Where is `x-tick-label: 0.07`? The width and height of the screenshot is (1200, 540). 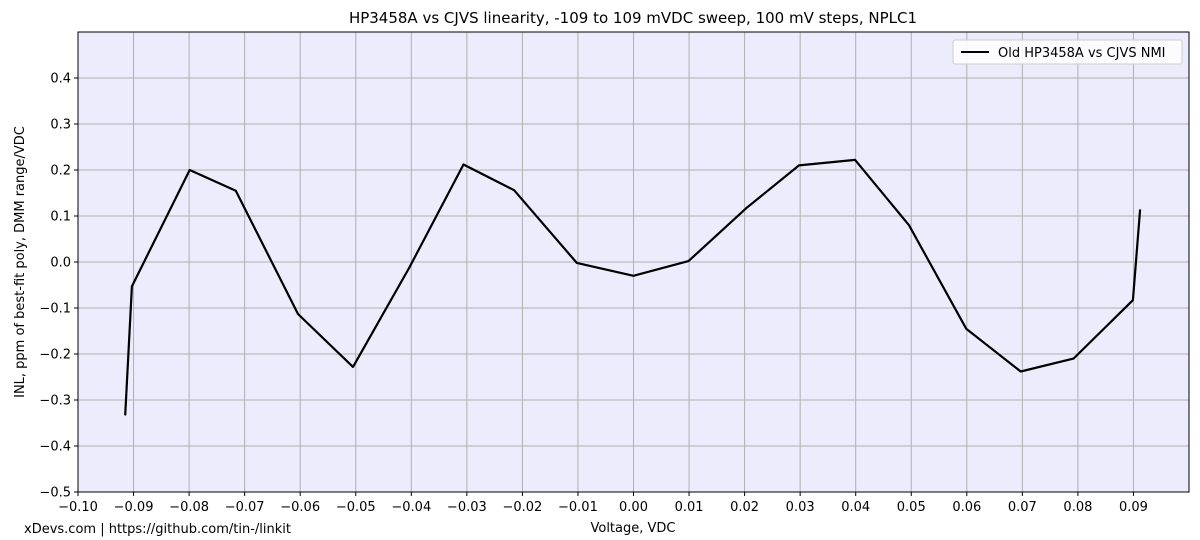 x-tick-label: 0.07 is located at coordinates (1022, 507).